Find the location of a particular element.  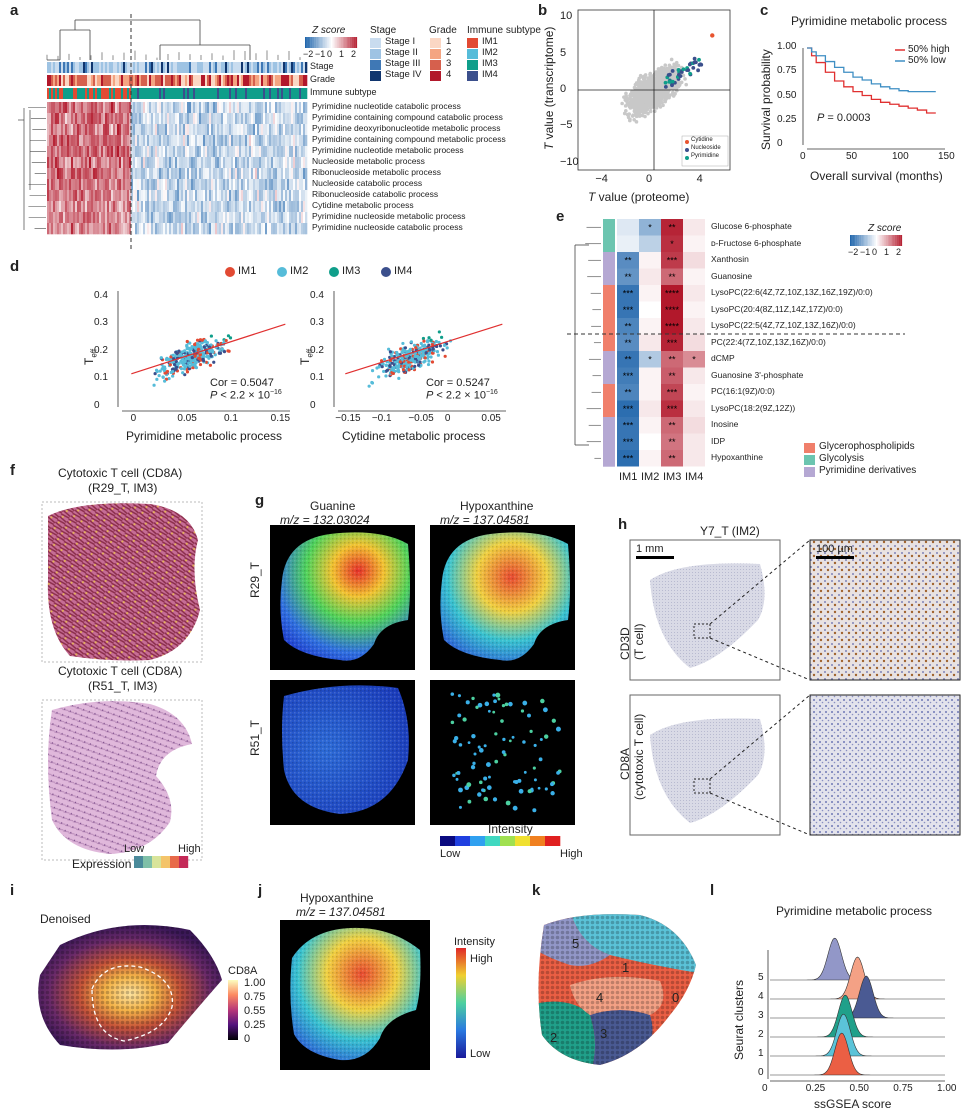

b-xtick-1: 0 is located at coordinates (649, 179).